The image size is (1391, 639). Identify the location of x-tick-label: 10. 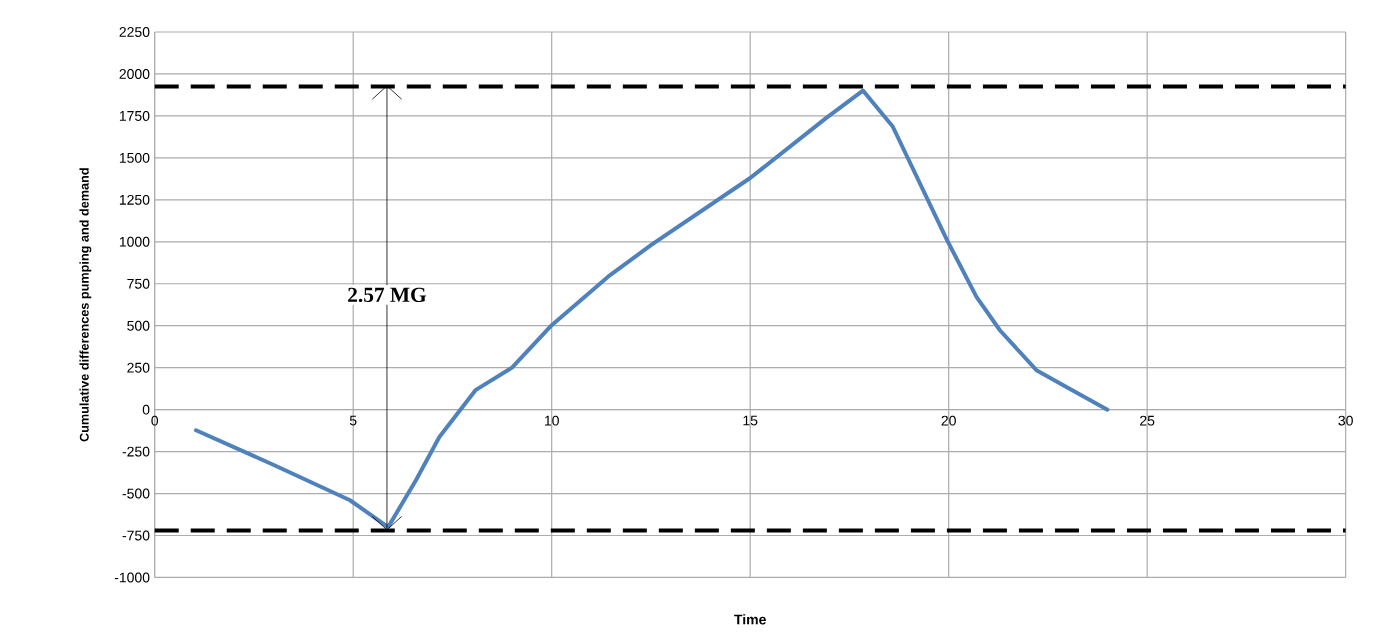
(551, 420).